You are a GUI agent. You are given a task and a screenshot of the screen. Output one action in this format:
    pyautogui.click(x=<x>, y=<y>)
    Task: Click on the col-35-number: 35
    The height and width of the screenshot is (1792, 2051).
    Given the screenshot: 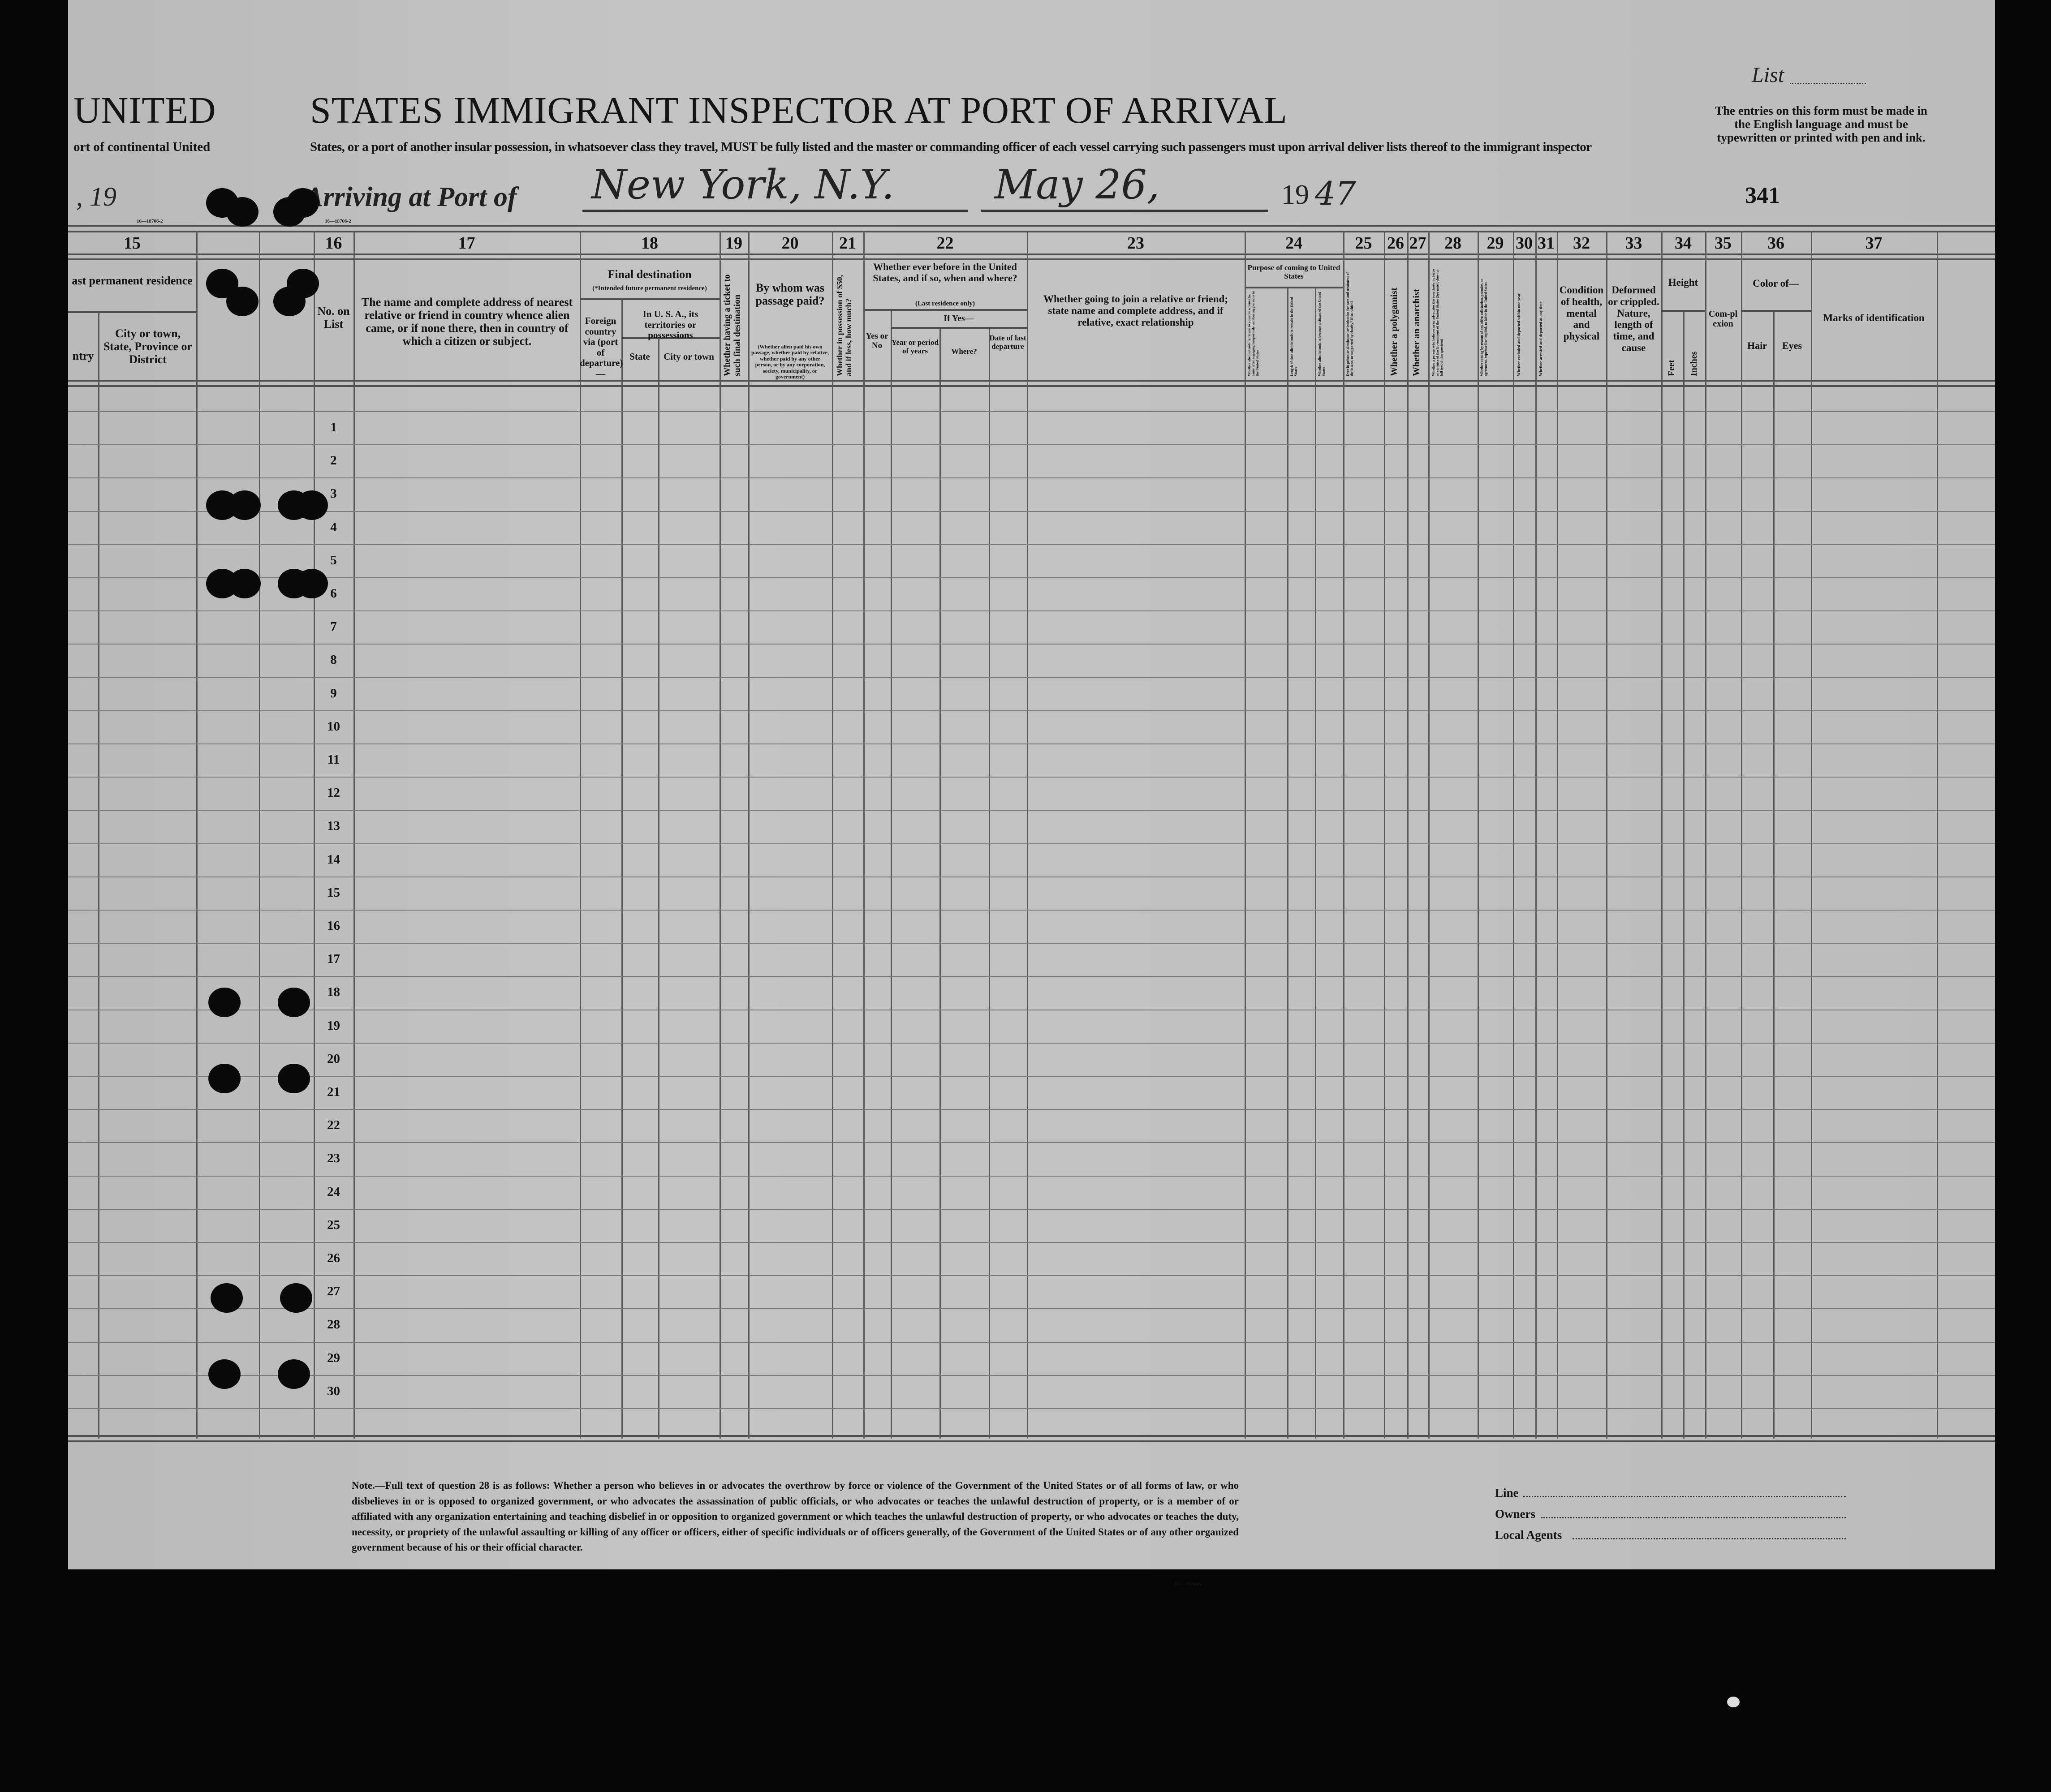 What is the action you would take?
    pyautogui.click(x=1723, y=243)
    